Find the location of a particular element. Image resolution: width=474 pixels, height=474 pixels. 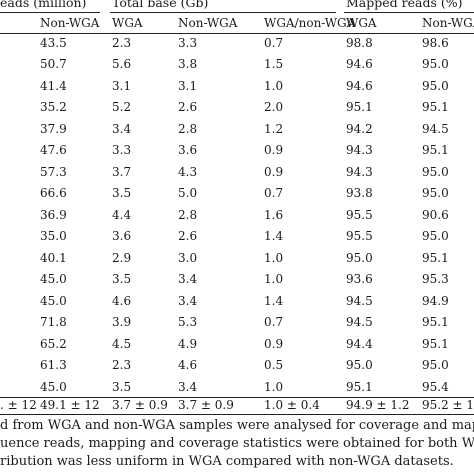

group-header-reads: eads (million) is located at coordinates (43, 5).